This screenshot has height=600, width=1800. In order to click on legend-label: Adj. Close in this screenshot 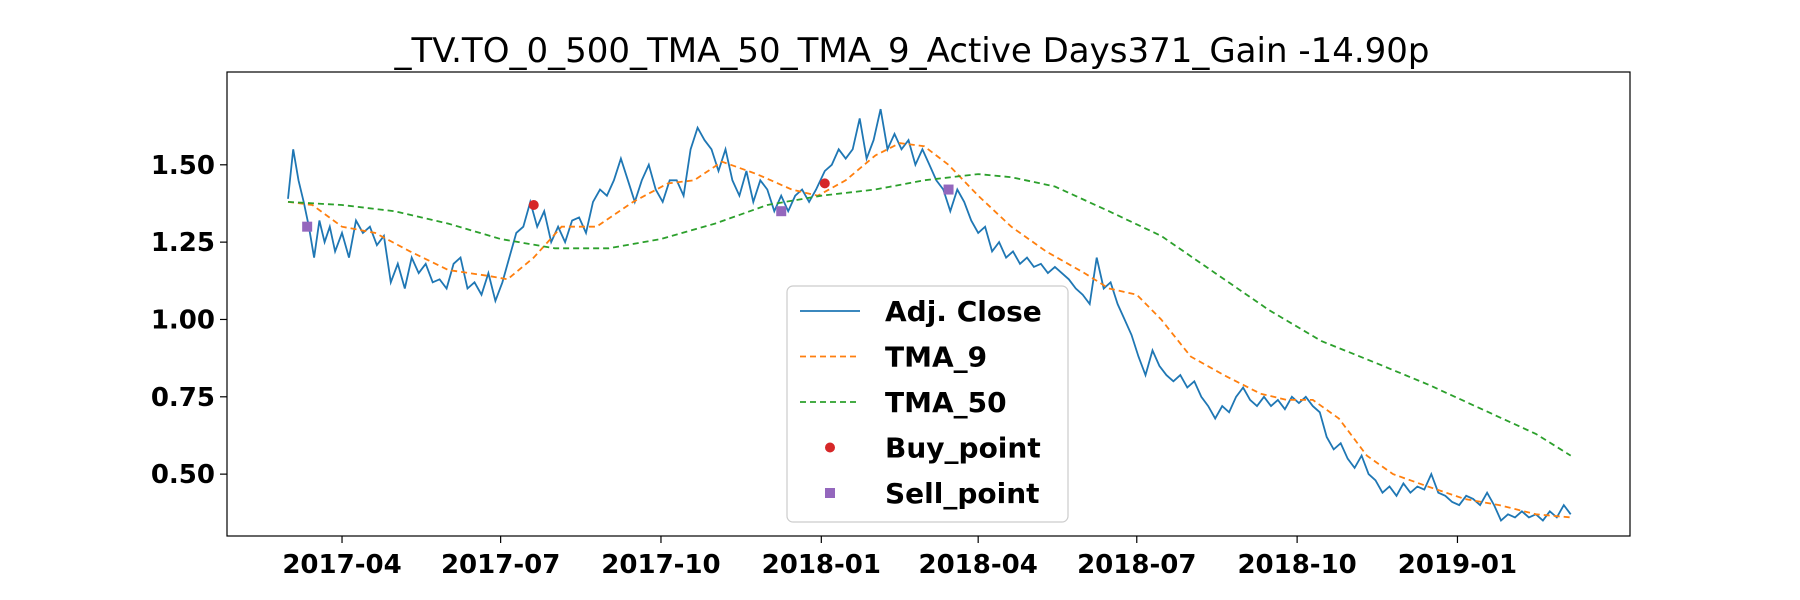, I will do `click(963, 311)`.